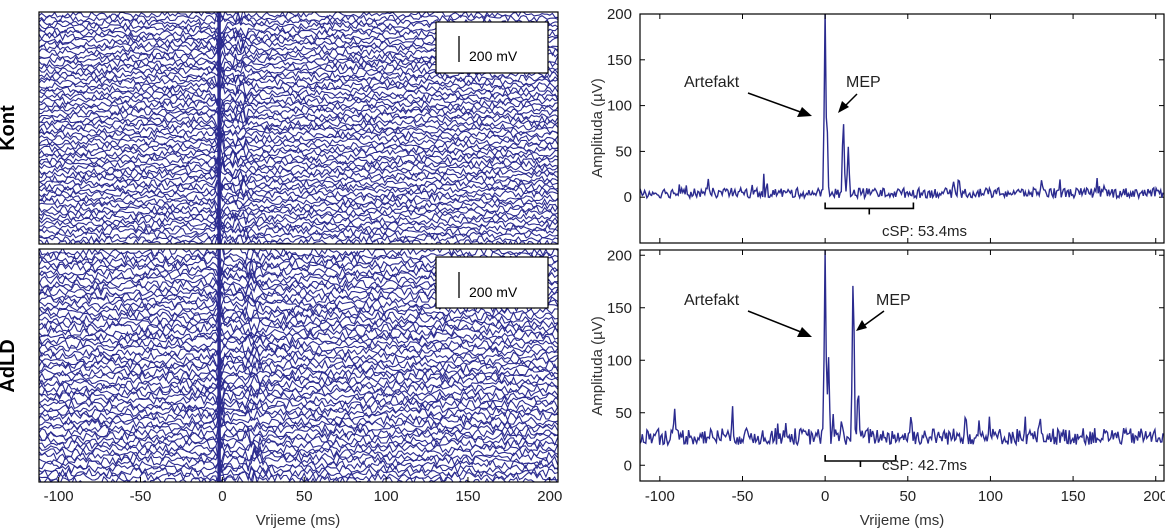 Image resolution: width=1165 pixels, height=529 pixels. Describe the element at coordinates (619, 255) in the screenshot. I see `y-tick-label: 200` at that location.